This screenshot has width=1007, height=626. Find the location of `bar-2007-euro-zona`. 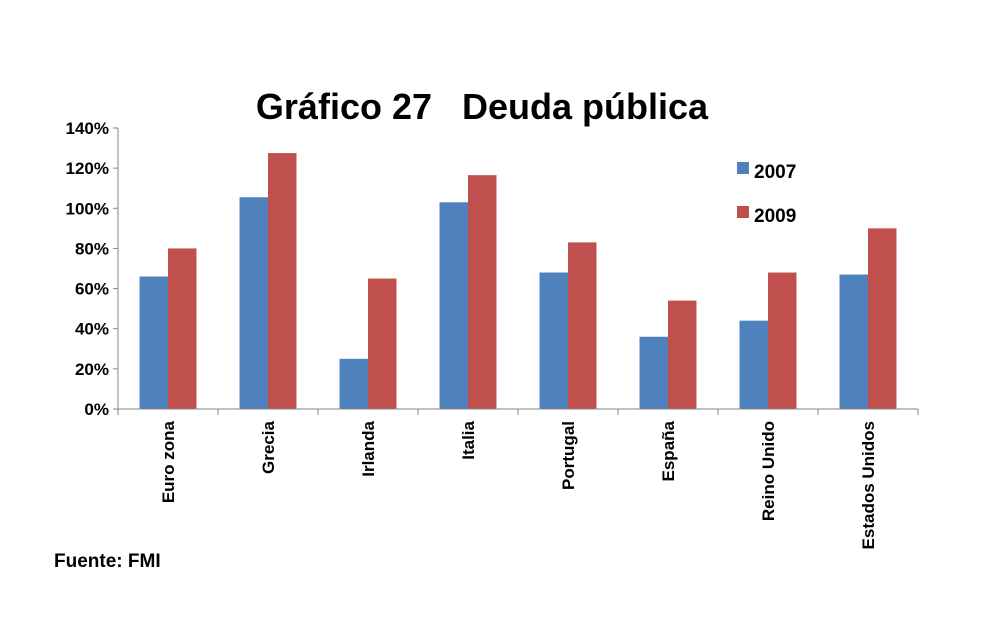

bar-2007-euro-zona is located at coordinates (153, 342).